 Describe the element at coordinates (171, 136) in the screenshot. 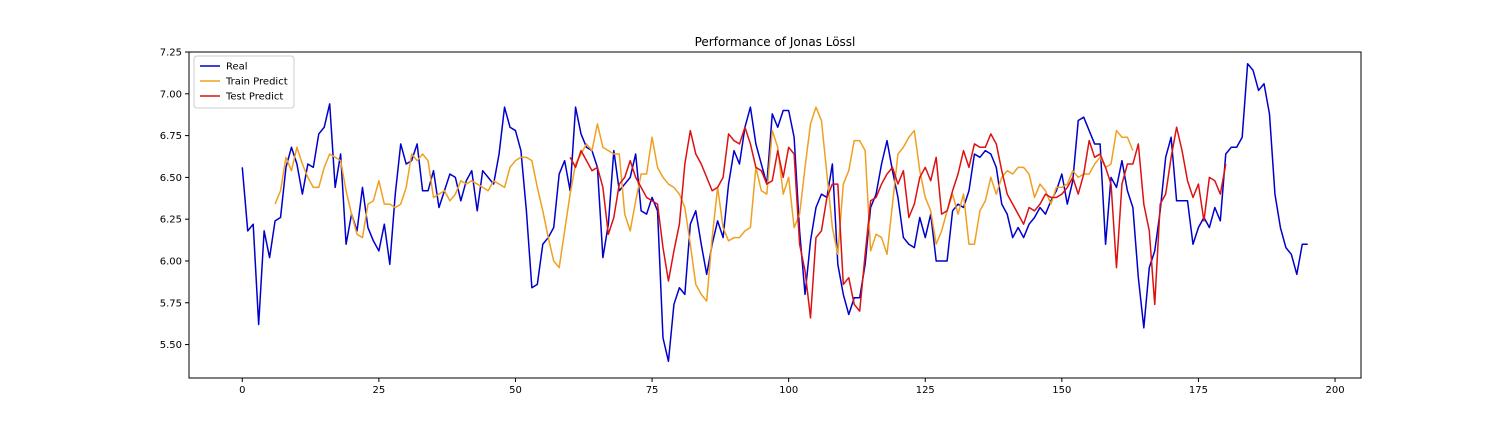

I see `y-tick-label: 6.75` at that location.